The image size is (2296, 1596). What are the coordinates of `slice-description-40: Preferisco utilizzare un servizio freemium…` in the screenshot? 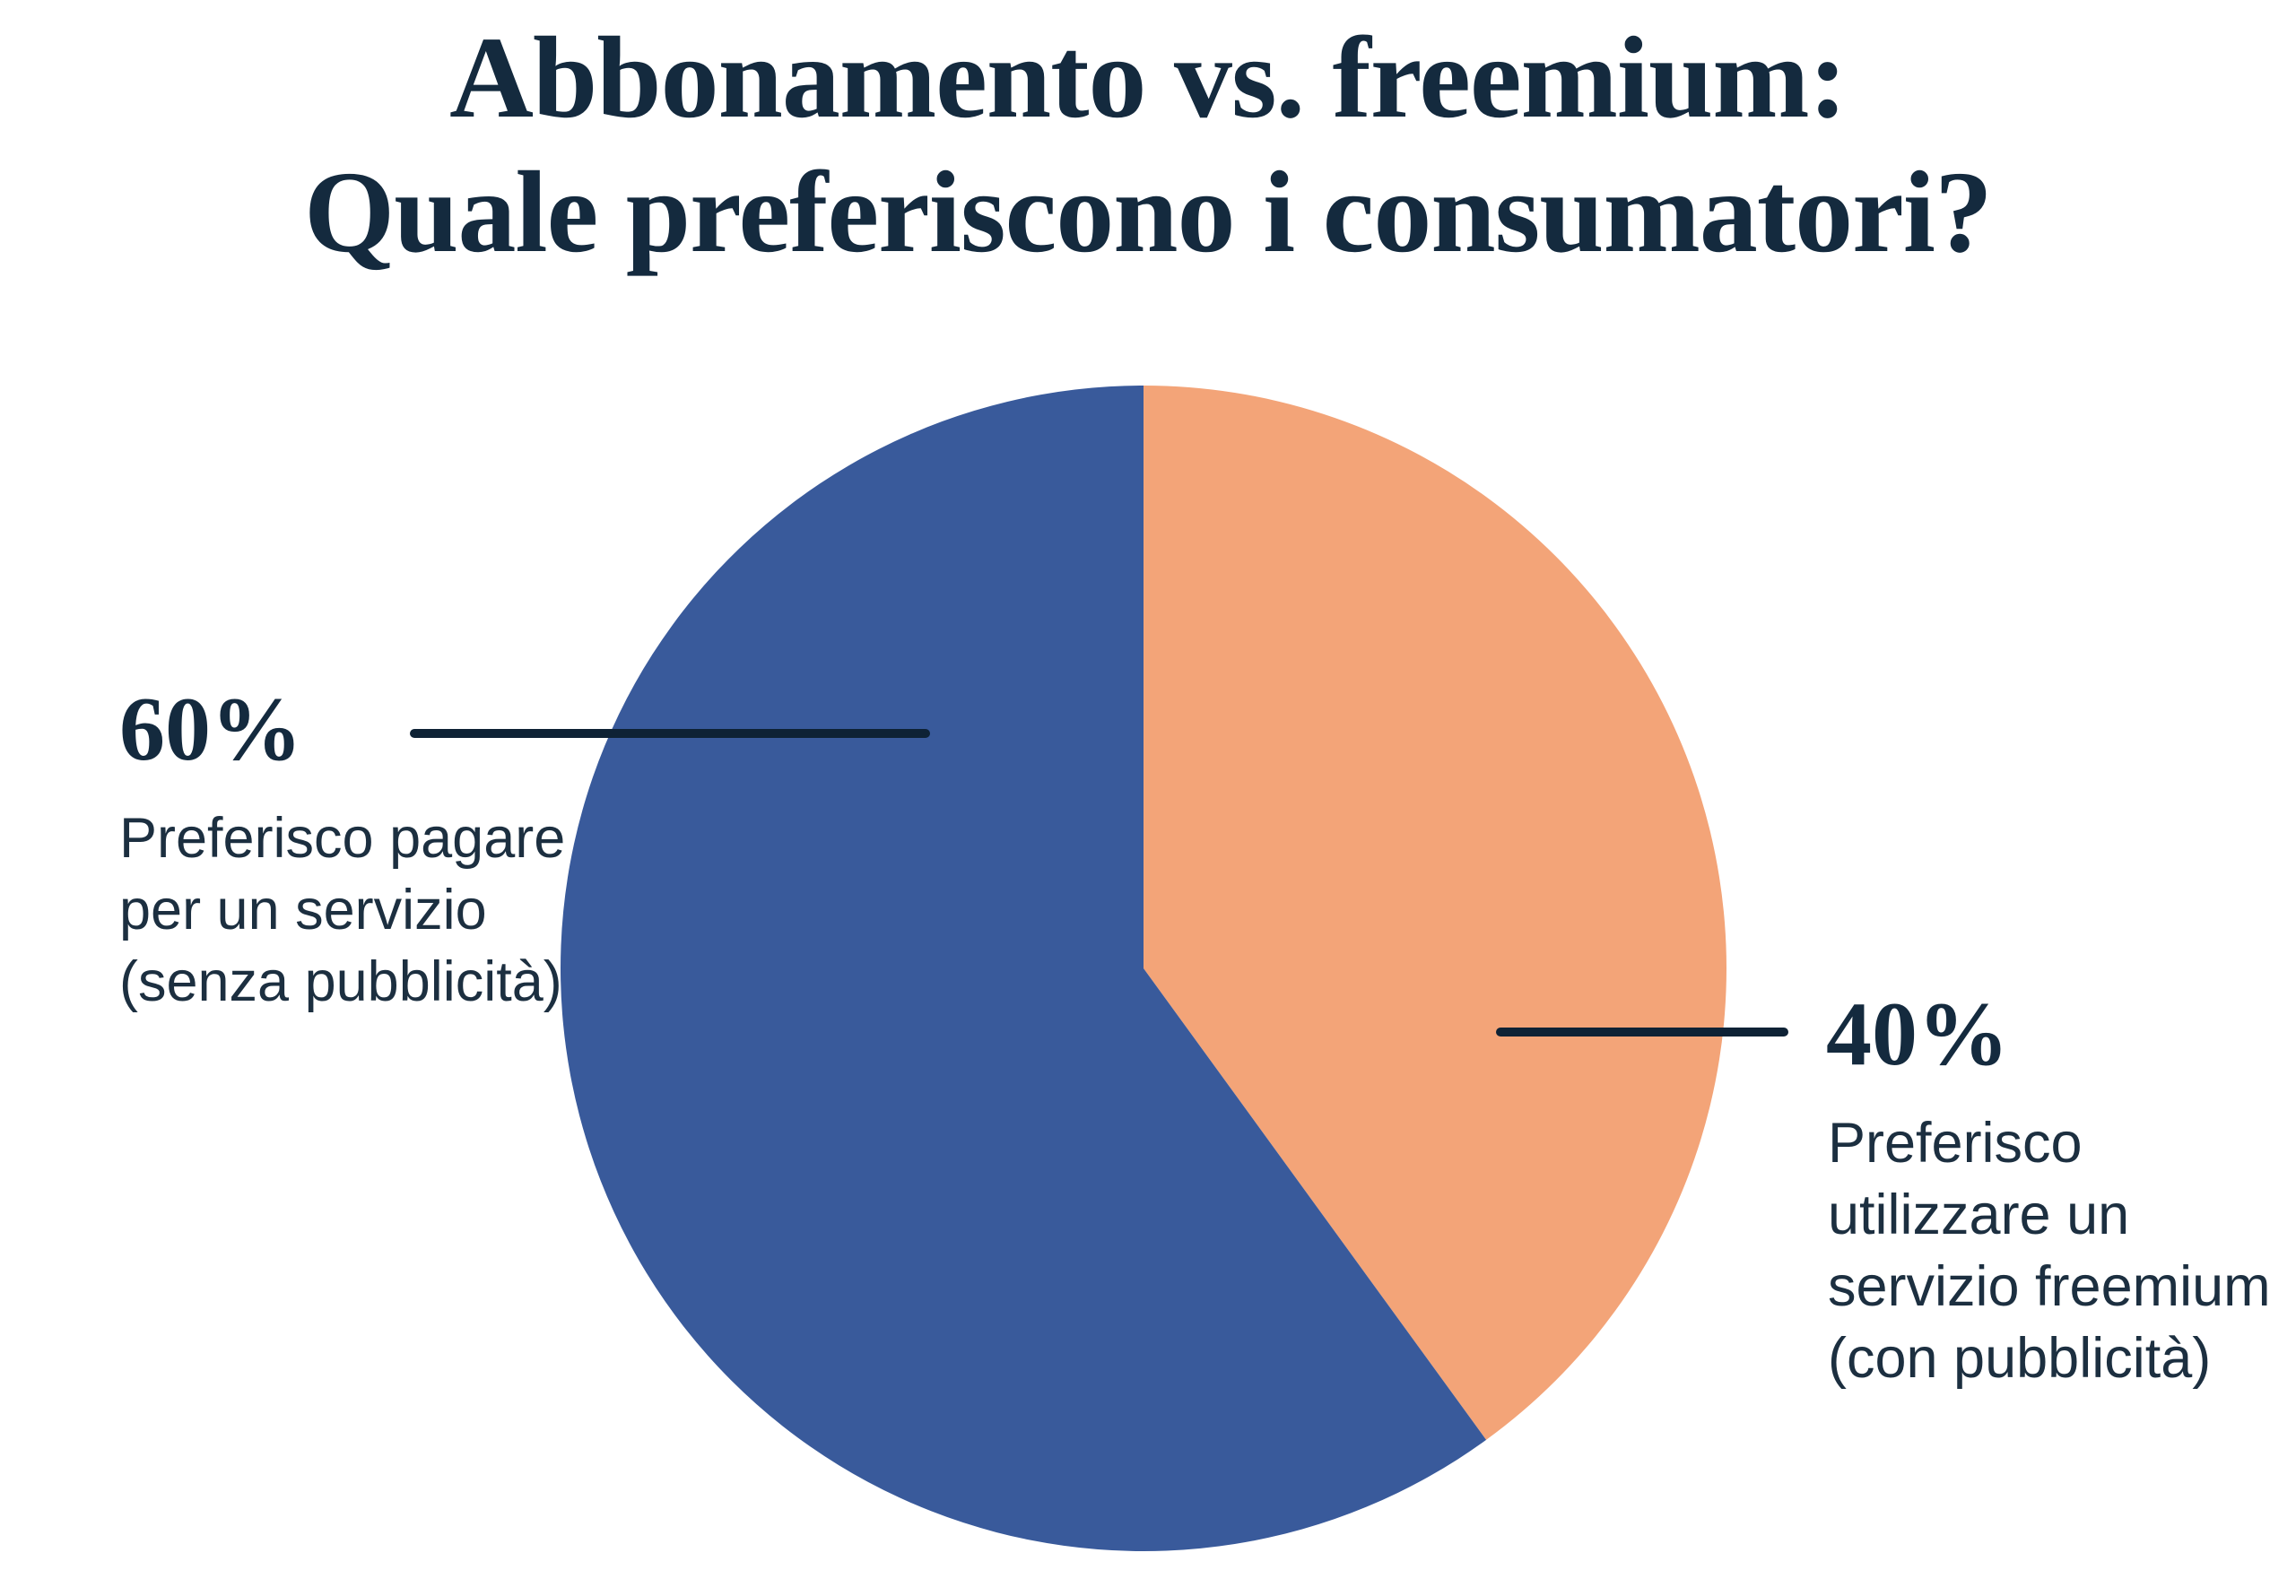 It's located at (2049, 1250).